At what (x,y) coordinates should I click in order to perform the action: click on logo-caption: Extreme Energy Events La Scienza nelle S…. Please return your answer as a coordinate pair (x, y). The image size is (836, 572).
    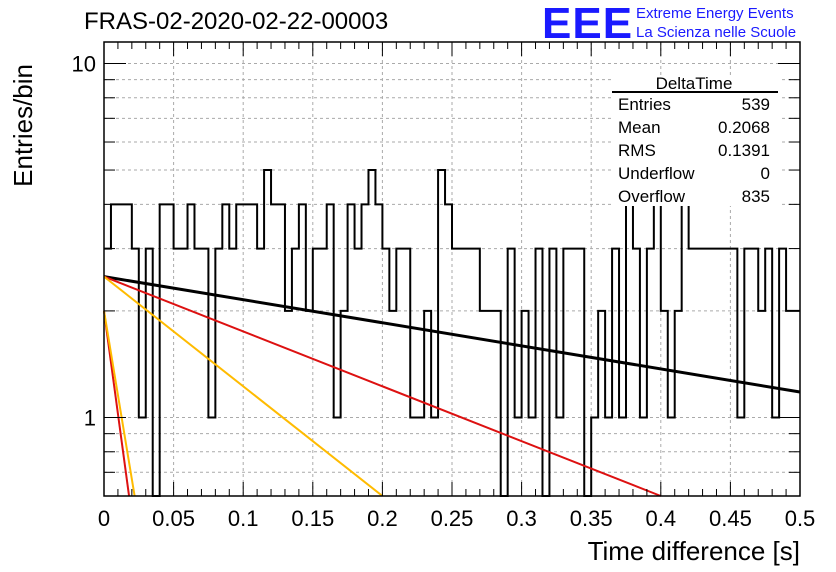
    Looking at the image, I should click on (716, 23).